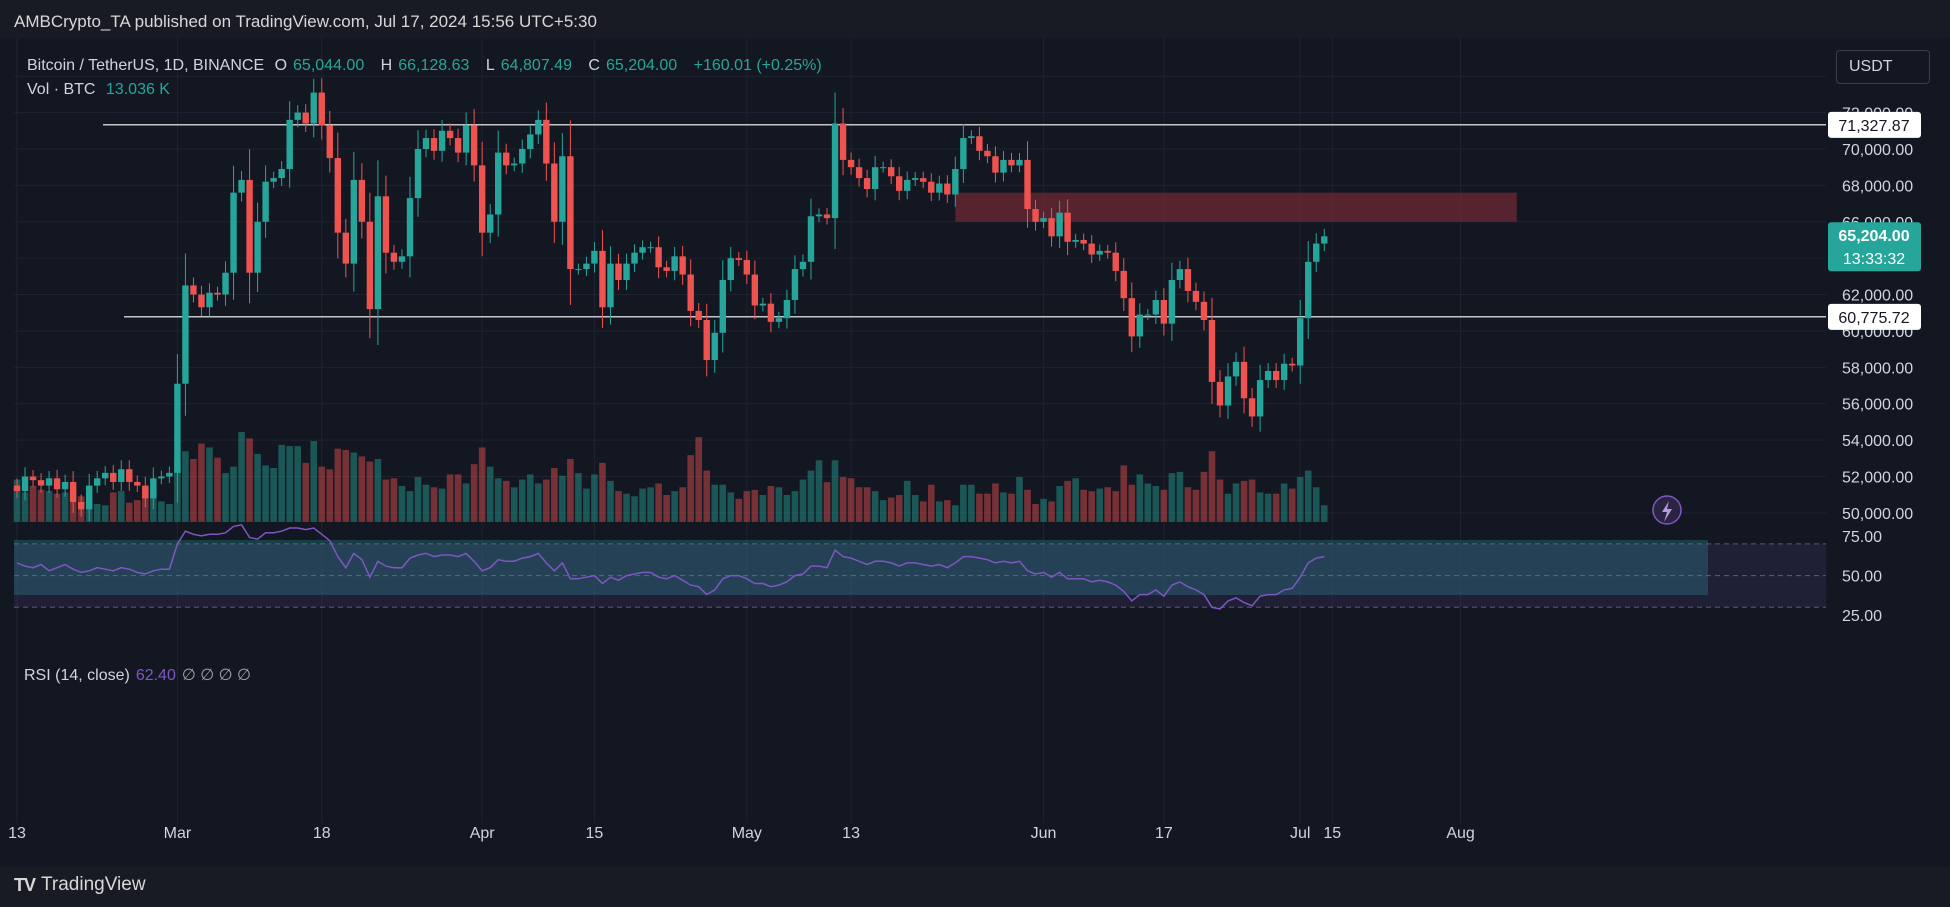 Image resolution: width=1950 pixels, height=907 pixels. What do you see at coordinates (757, 65) in the screenshot?
I see `change-value: +160.01 (+0.25%)` at bounding box center [757, 65].